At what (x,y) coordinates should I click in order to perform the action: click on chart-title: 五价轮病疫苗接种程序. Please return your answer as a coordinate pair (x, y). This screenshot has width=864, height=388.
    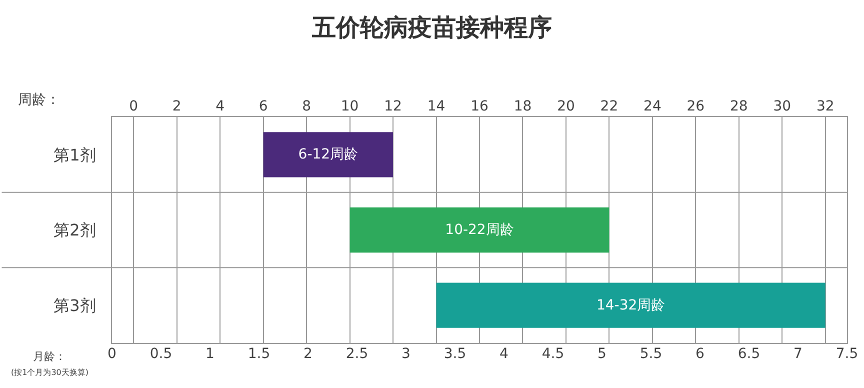
    Looking at the image, I should click on (431, 28).